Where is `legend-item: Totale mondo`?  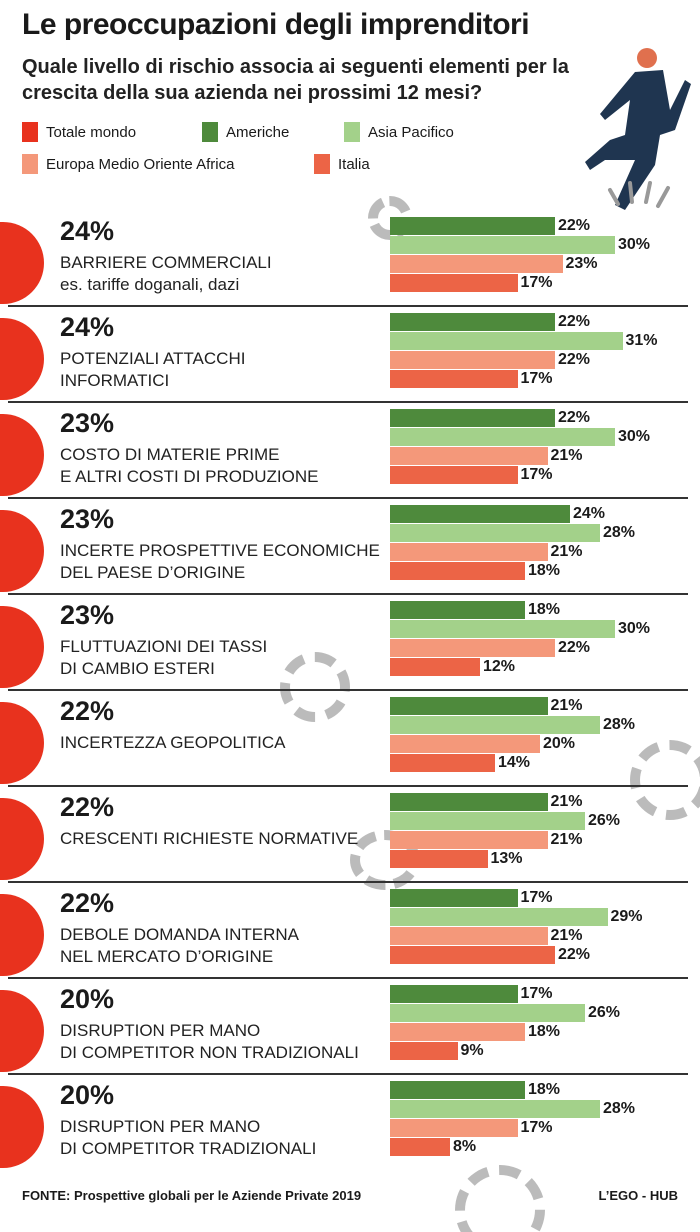
legend-item: Totale mondo is located at coordinates (79, 132).